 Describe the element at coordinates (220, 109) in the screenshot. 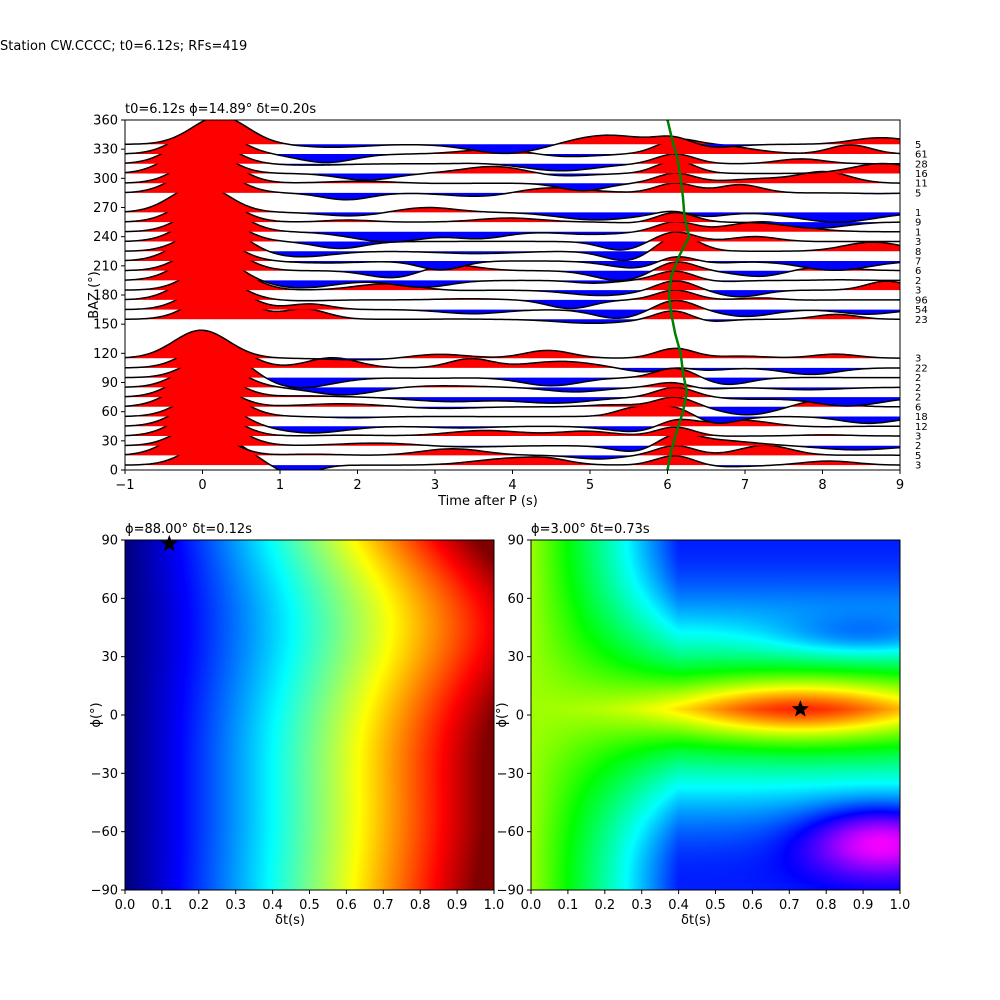

I see `rf-stack-title: t0=6.12s ϕ=14.89° δt=0.20s` at that location.